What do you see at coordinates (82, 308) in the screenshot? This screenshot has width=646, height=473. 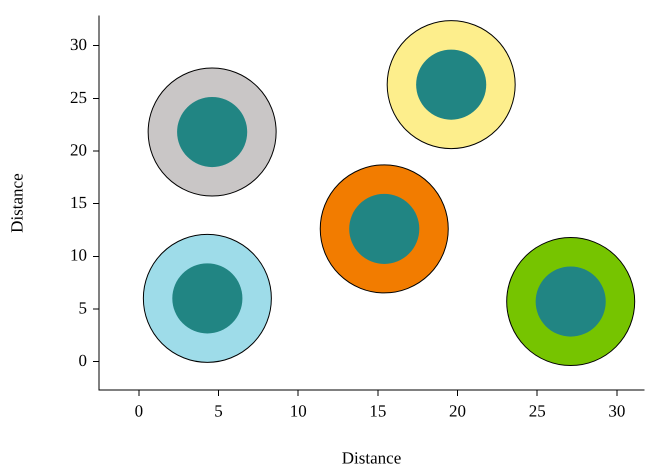 I see `y-tick-label: 5` at bounding box center [82, 308].